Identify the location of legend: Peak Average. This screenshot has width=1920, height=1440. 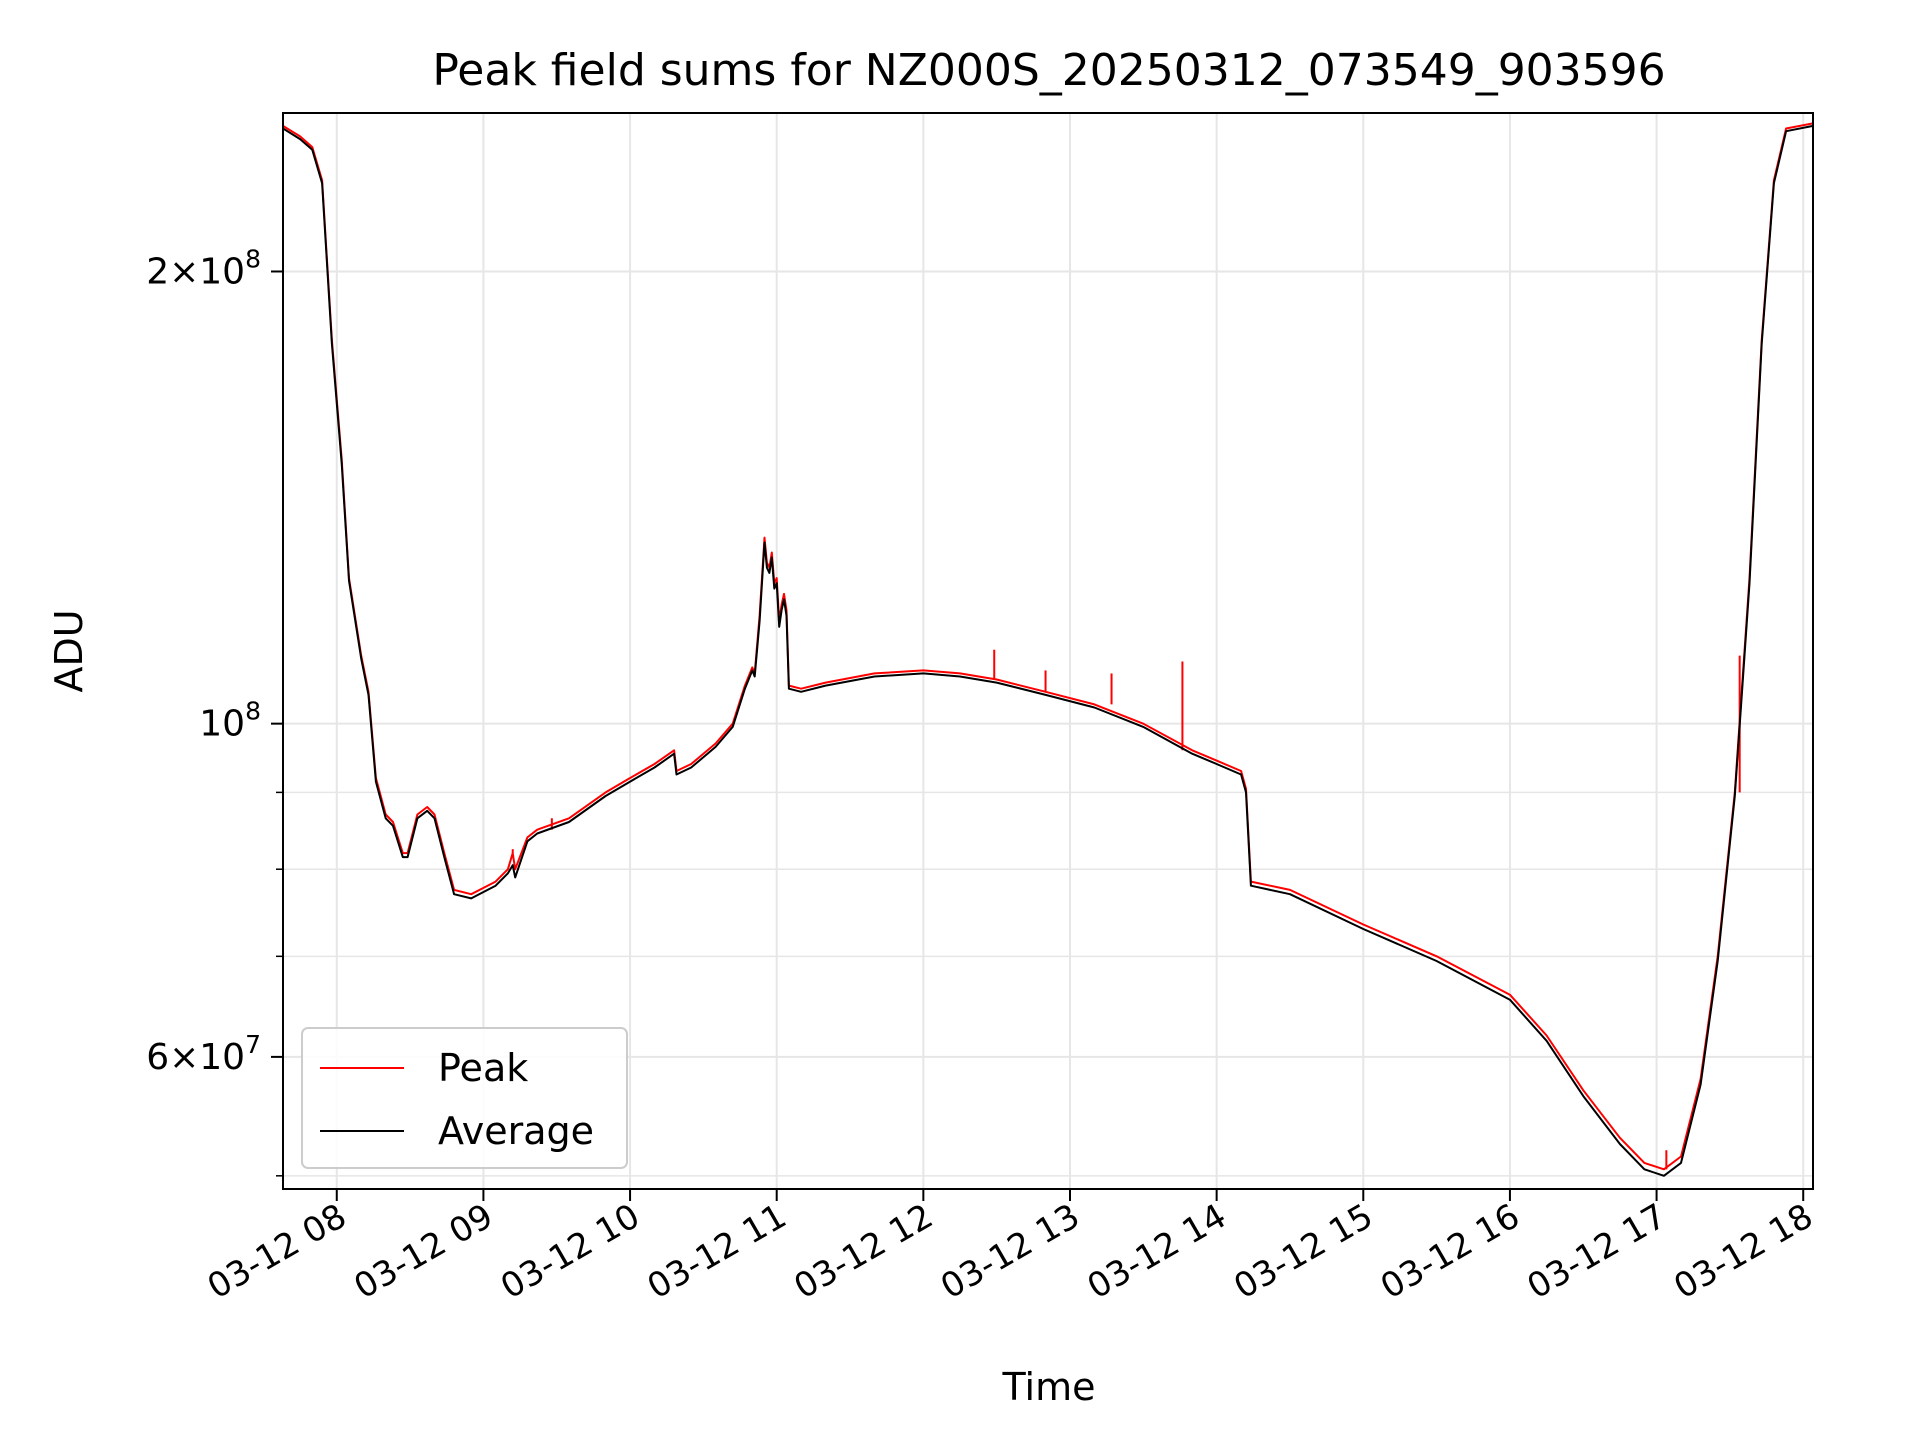
(464, 1098).